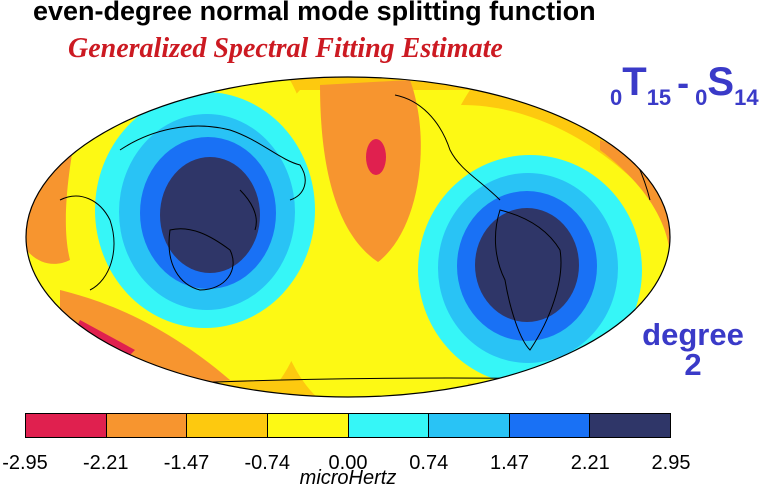 The width and height of the screenshot is (782, 490). I want to click on degree-label-line1: degree, so click(693, 334).